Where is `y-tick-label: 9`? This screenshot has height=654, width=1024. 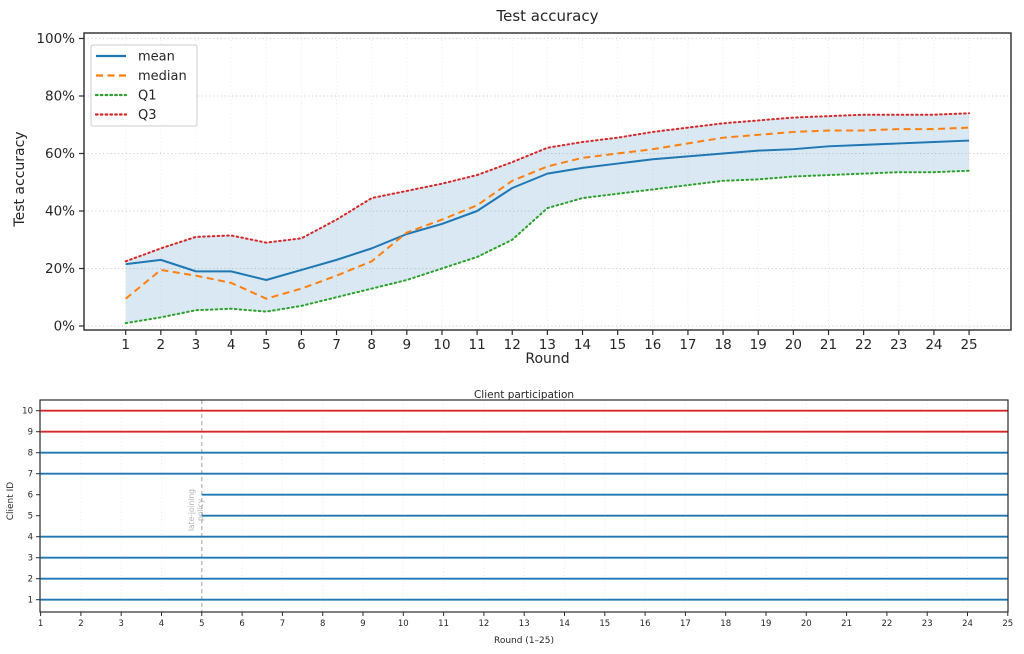
y-tick-label: 9 is located at coordinates (30, 433).